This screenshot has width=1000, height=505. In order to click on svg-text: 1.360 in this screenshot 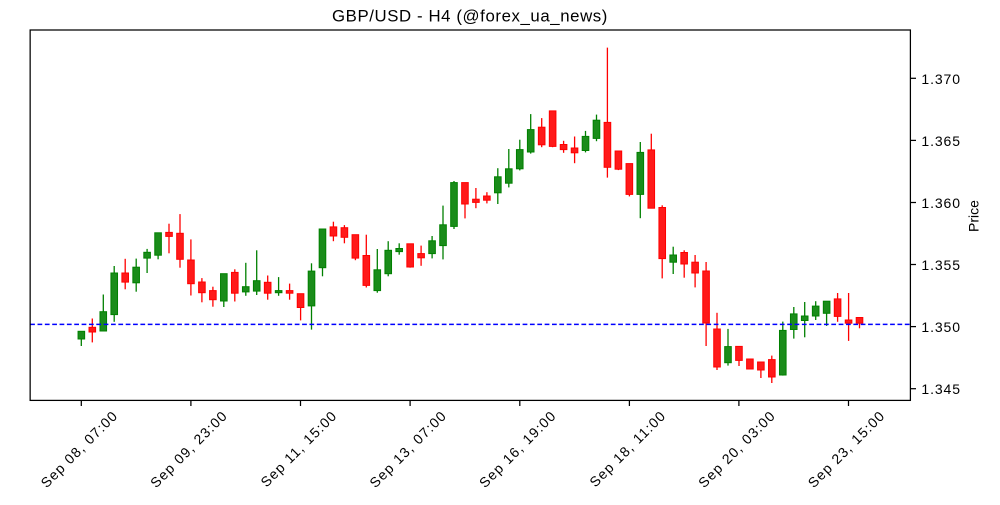, I will do `click(941, 203)`.